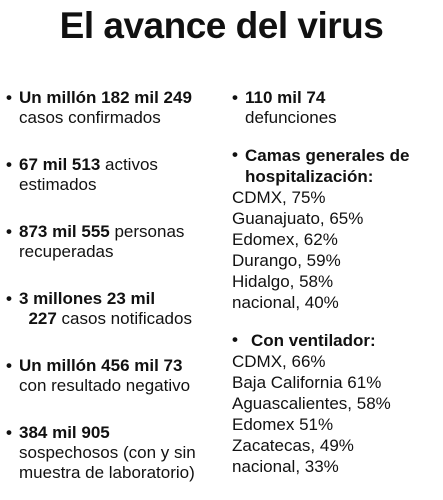 The image size is (443, 500). Describe the element at coordinates (118, 242) in the screenshot. I see `stat-recovered: • 873 mil 555 personas recuperadas` at that location.